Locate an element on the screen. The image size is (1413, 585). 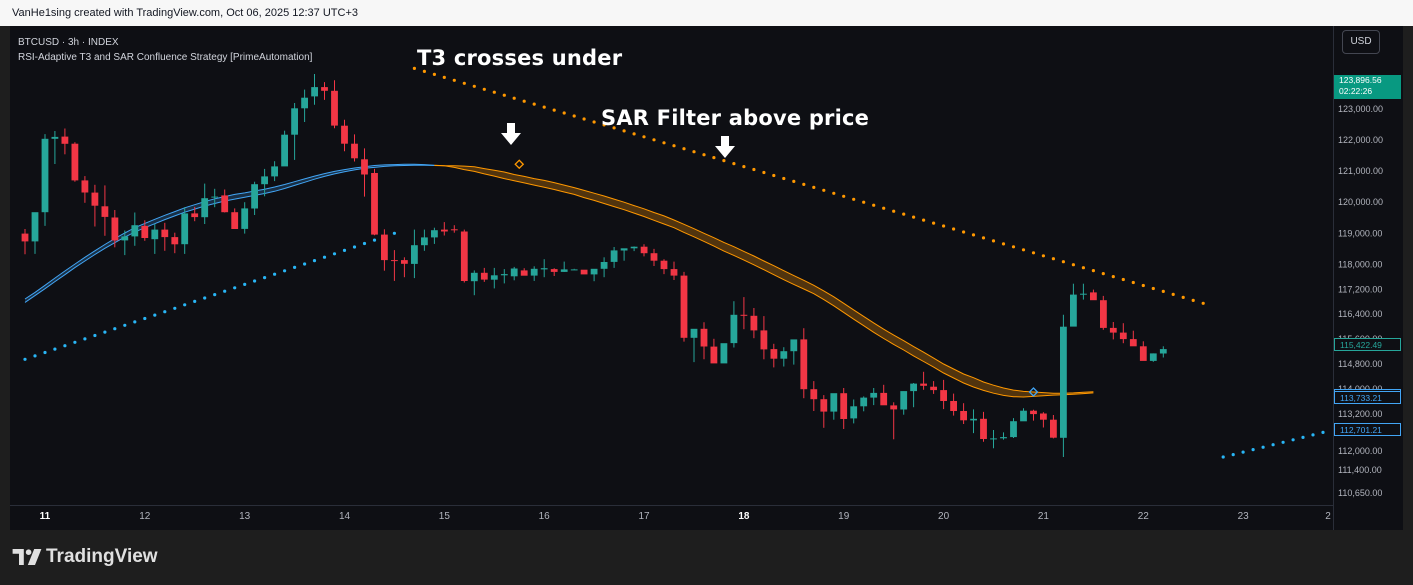
x-tick-label: 19 is located at coordinates (844, 516).